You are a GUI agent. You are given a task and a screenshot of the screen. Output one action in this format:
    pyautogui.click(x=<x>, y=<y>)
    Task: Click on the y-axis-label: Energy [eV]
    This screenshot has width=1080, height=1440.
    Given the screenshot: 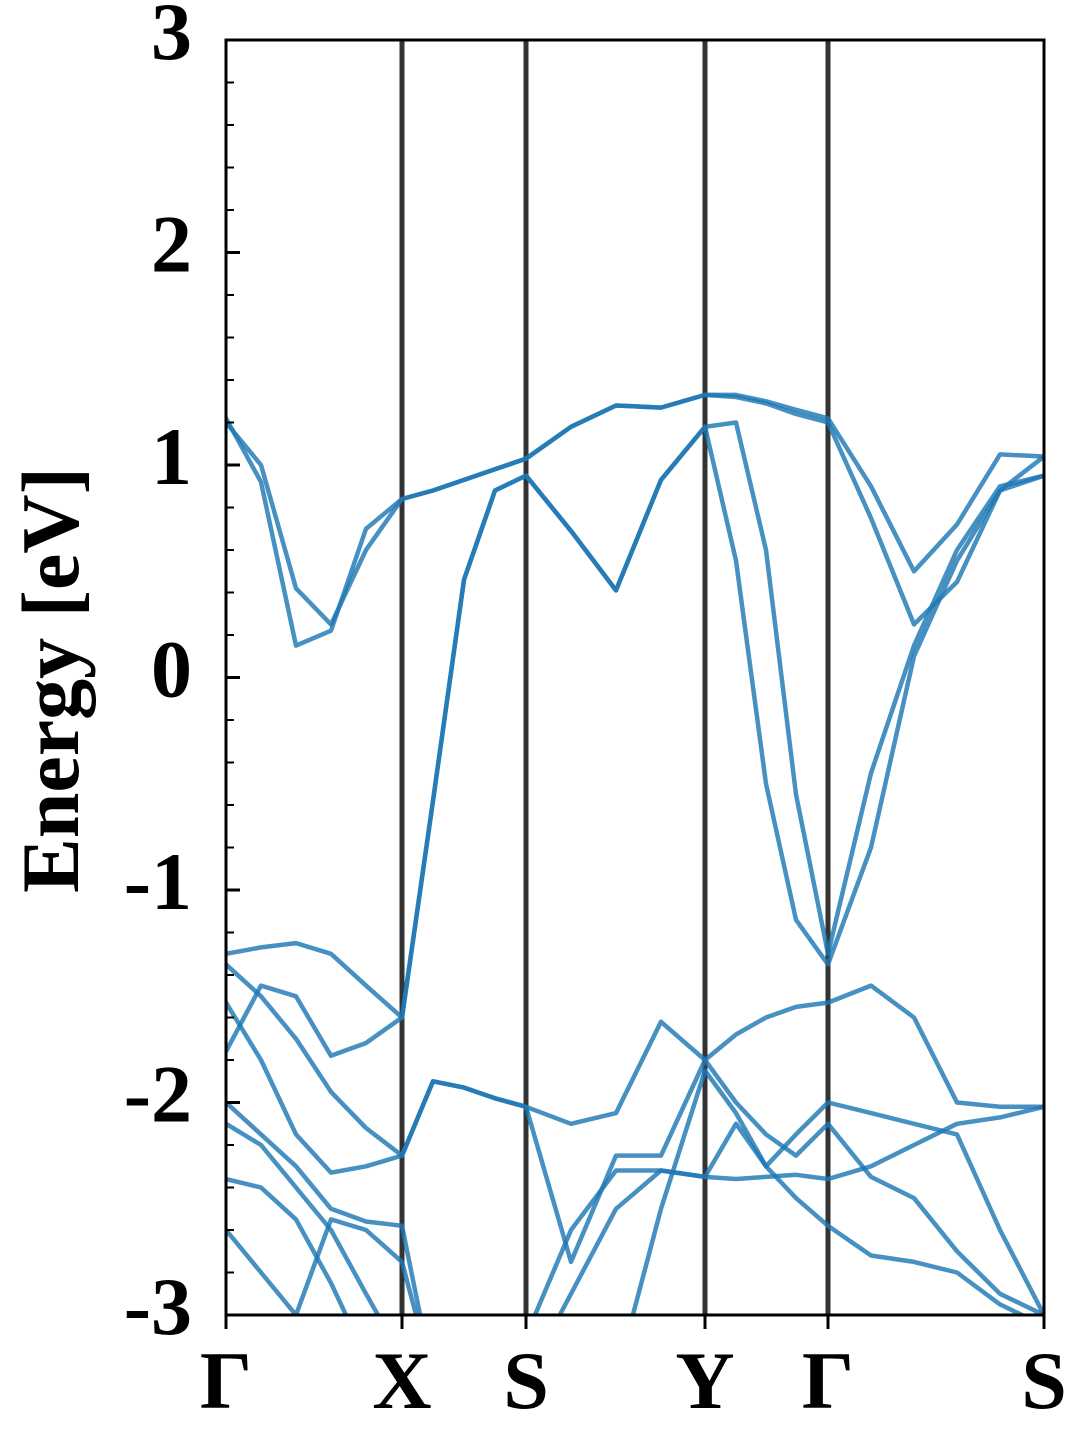 What is the action you would take?
    pyautogui.click(x=50, y=680)
    